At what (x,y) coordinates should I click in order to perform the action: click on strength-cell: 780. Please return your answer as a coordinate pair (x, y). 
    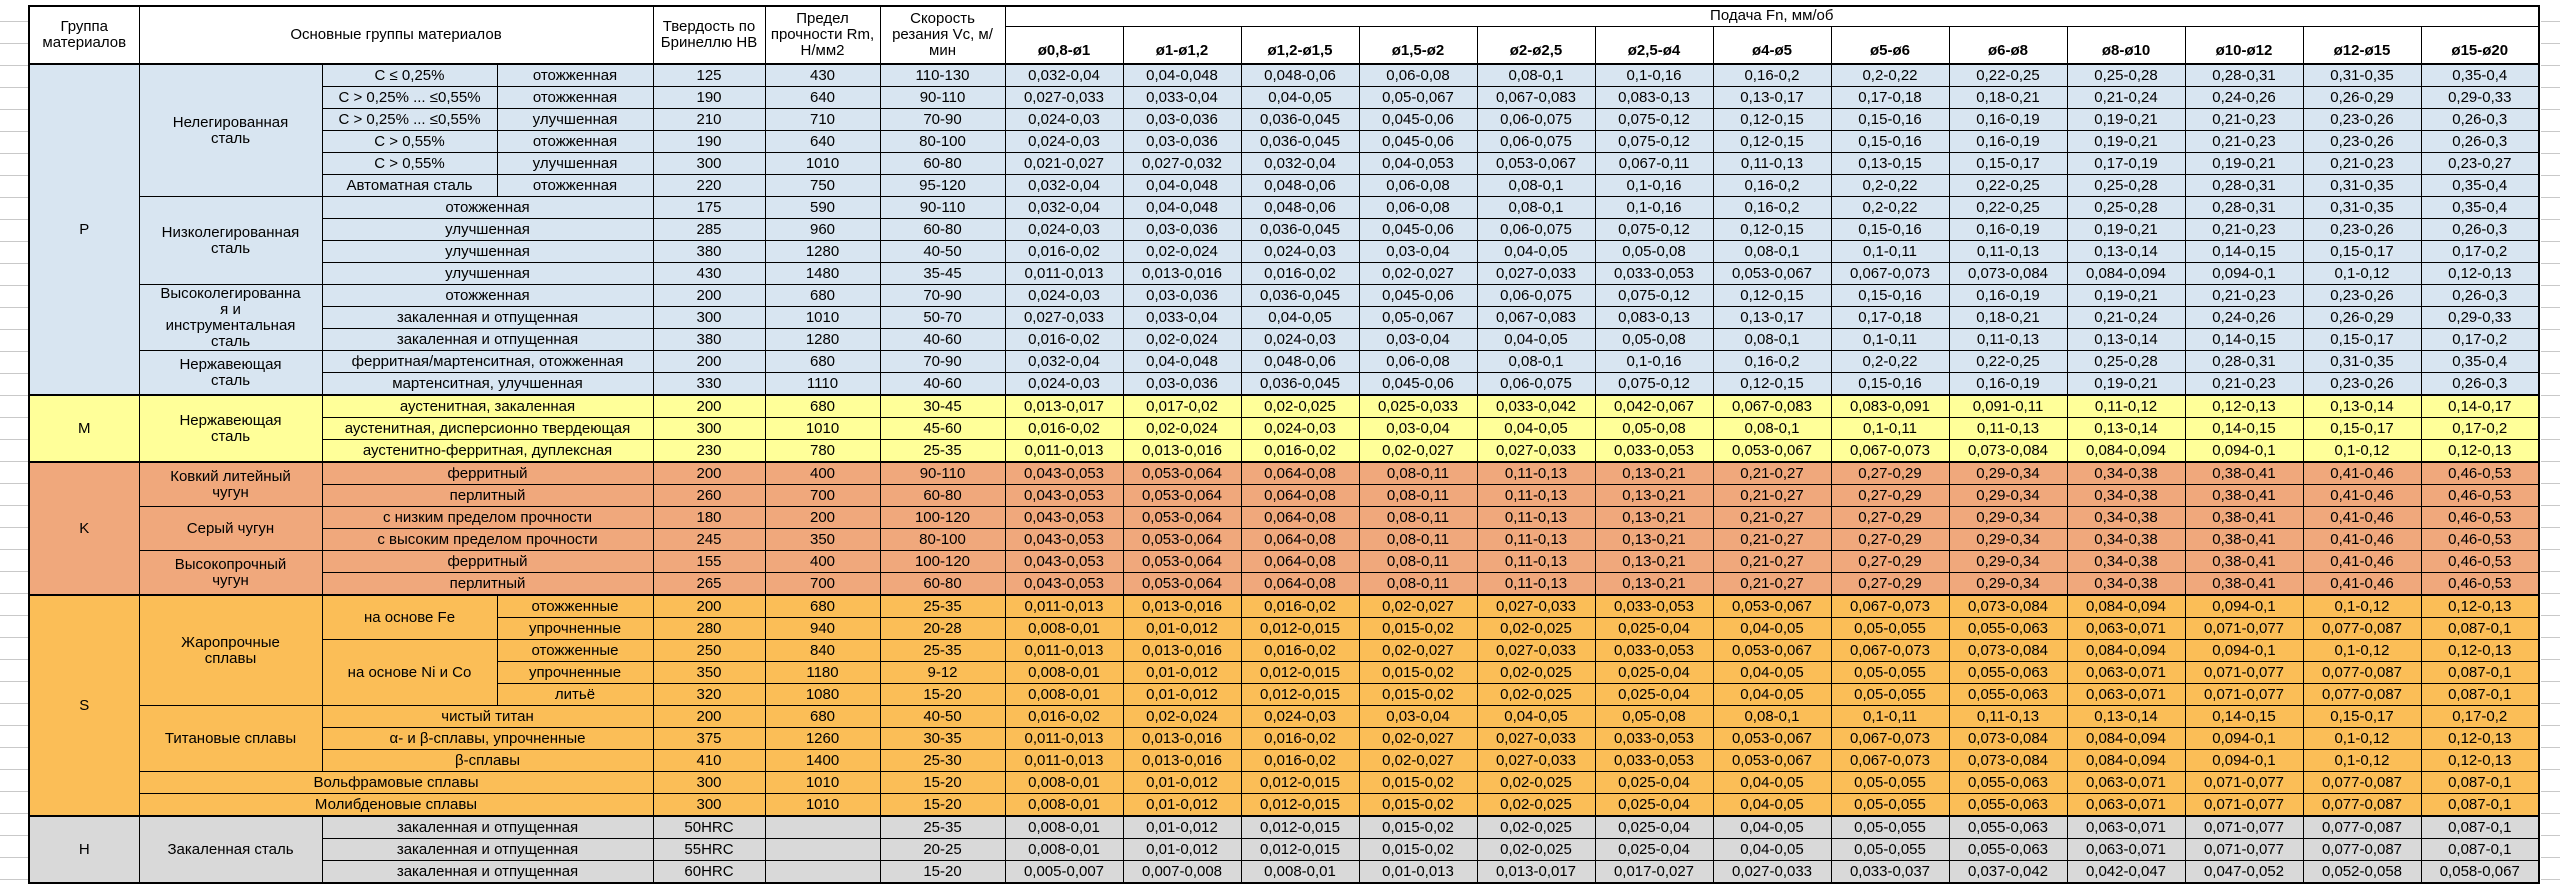
    Looking at the image, I should click on (822, 451).